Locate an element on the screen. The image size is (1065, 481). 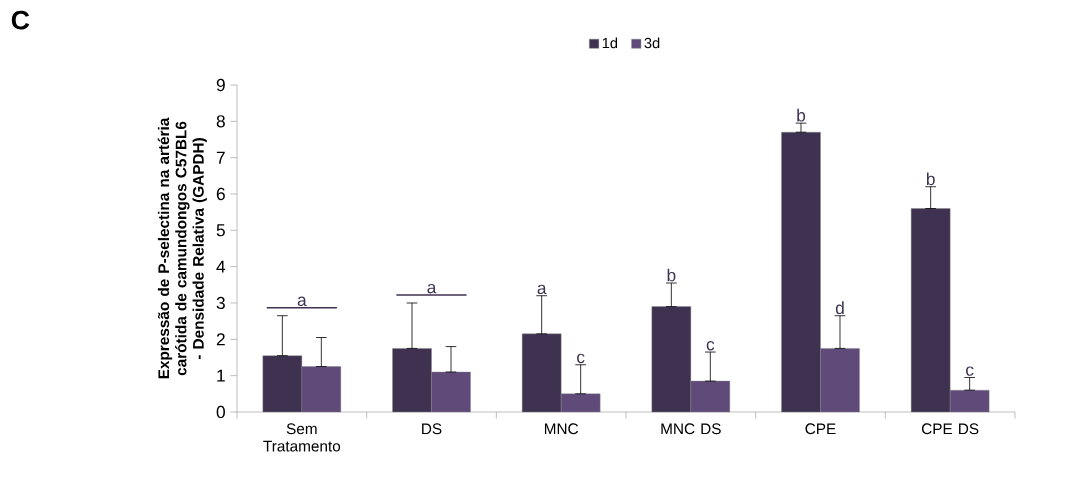
y-tick-label: 6 is located at coordinates (220, 194).